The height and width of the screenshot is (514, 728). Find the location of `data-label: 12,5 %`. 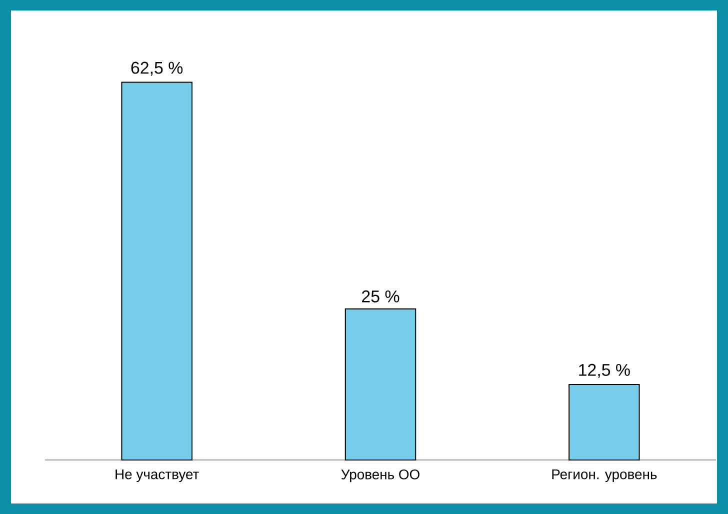

data-label: 12,5 % is located at coordinates (604, 371).